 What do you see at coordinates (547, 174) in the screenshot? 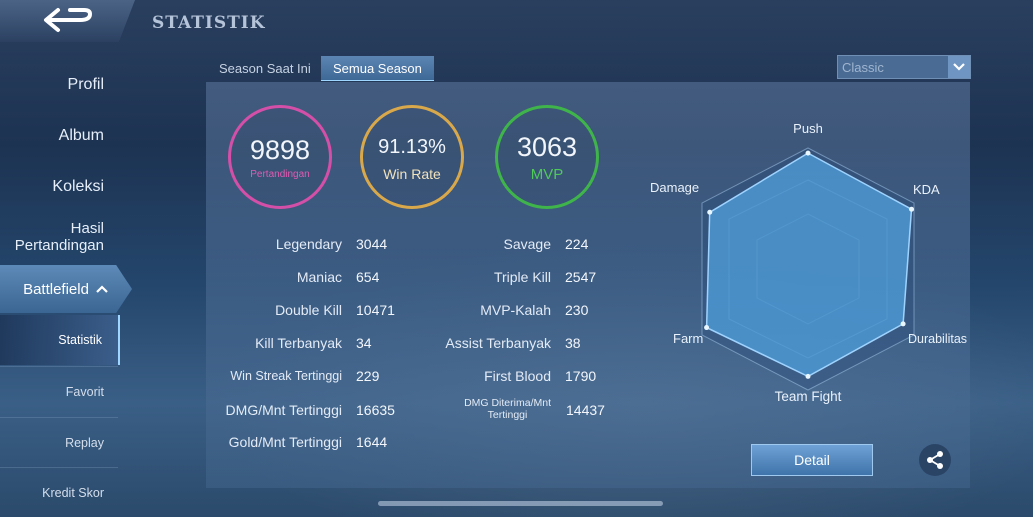
I see `mvp-label: MVP` at bounding box center [547, 174].